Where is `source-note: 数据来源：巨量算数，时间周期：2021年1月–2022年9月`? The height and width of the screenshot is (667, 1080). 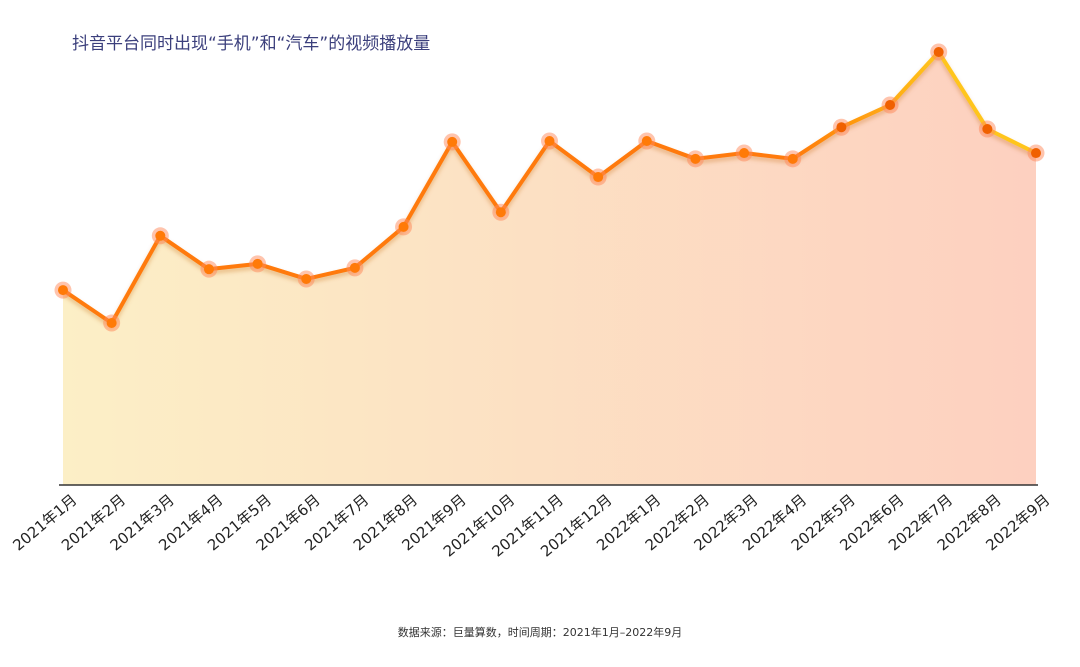 source-note: 数据来源：巨量算数，时间周期：2021年1月–2022年9月 is located at coordinates (540, 632).